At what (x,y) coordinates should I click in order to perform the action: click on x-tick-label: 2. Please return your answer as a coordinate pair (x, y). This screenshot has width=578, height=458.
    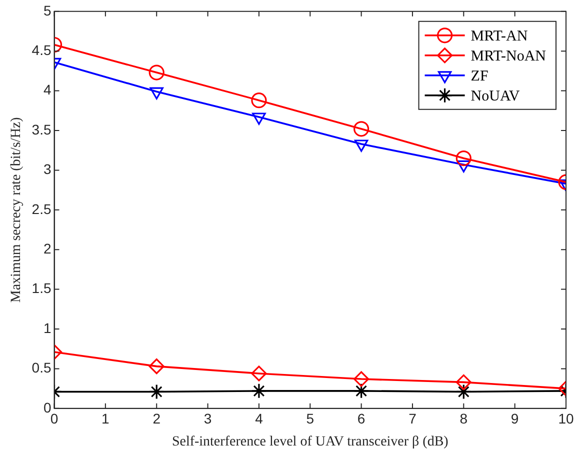
    Looking at the image, I should click on (156, 418).